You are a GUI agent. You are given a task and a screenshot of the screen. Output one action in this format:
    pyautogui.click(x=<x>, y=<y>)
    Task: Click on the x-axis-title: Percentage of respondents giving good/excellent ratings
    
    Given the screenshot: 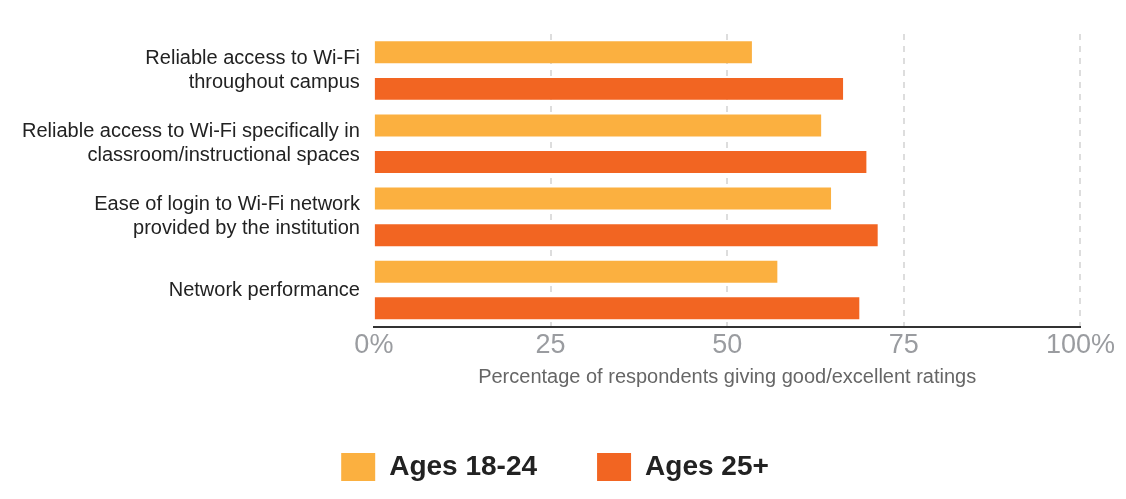 What is the action you would take?
    pyautogui.click(x=727, y=375)
    